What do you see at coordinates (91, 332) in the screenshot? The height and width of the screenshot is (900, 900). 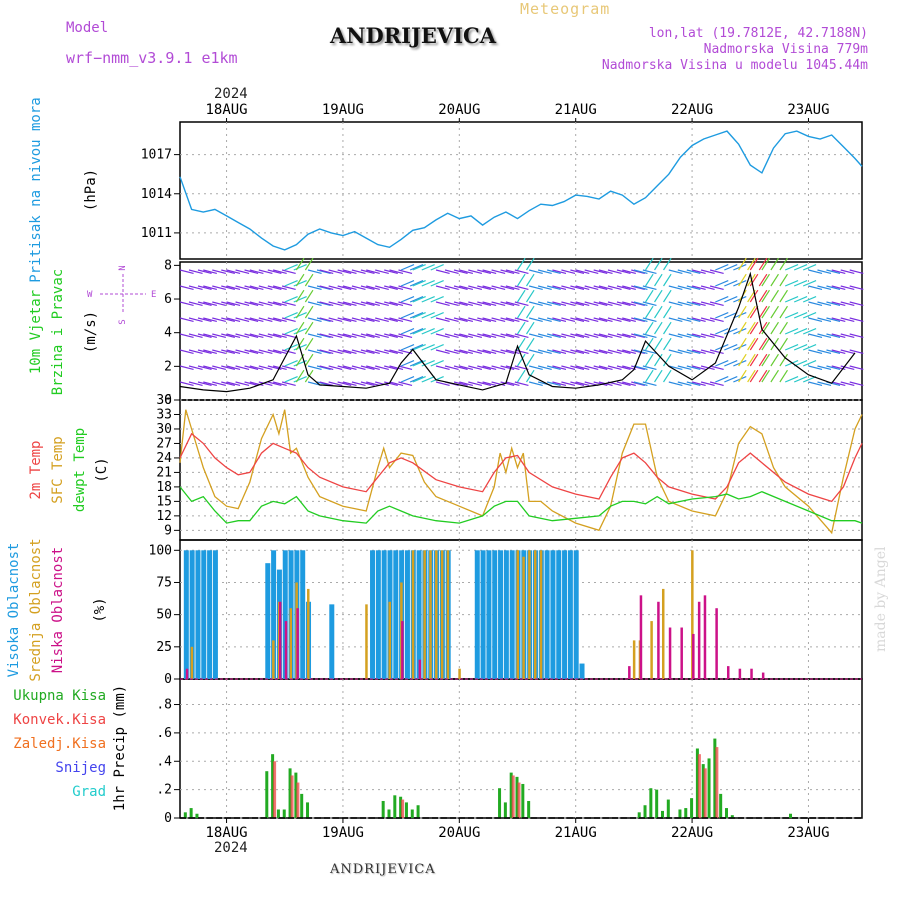 I see `wind-unit: (m/s)` at bounding box center [91, 332].